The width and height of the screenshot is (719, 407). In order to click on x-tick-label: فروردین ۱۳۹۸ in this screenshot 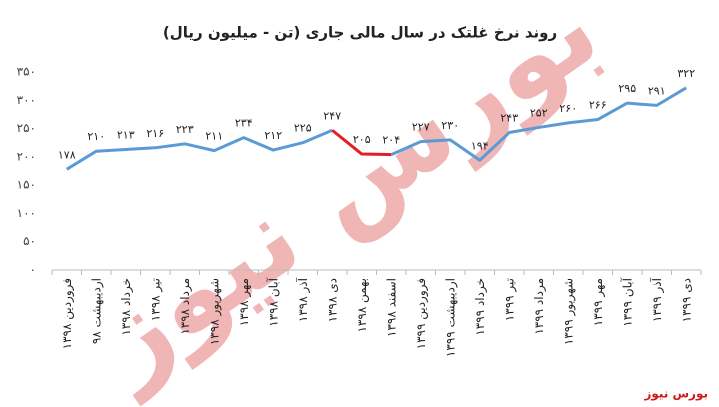, I will do `click(67, 313)`.